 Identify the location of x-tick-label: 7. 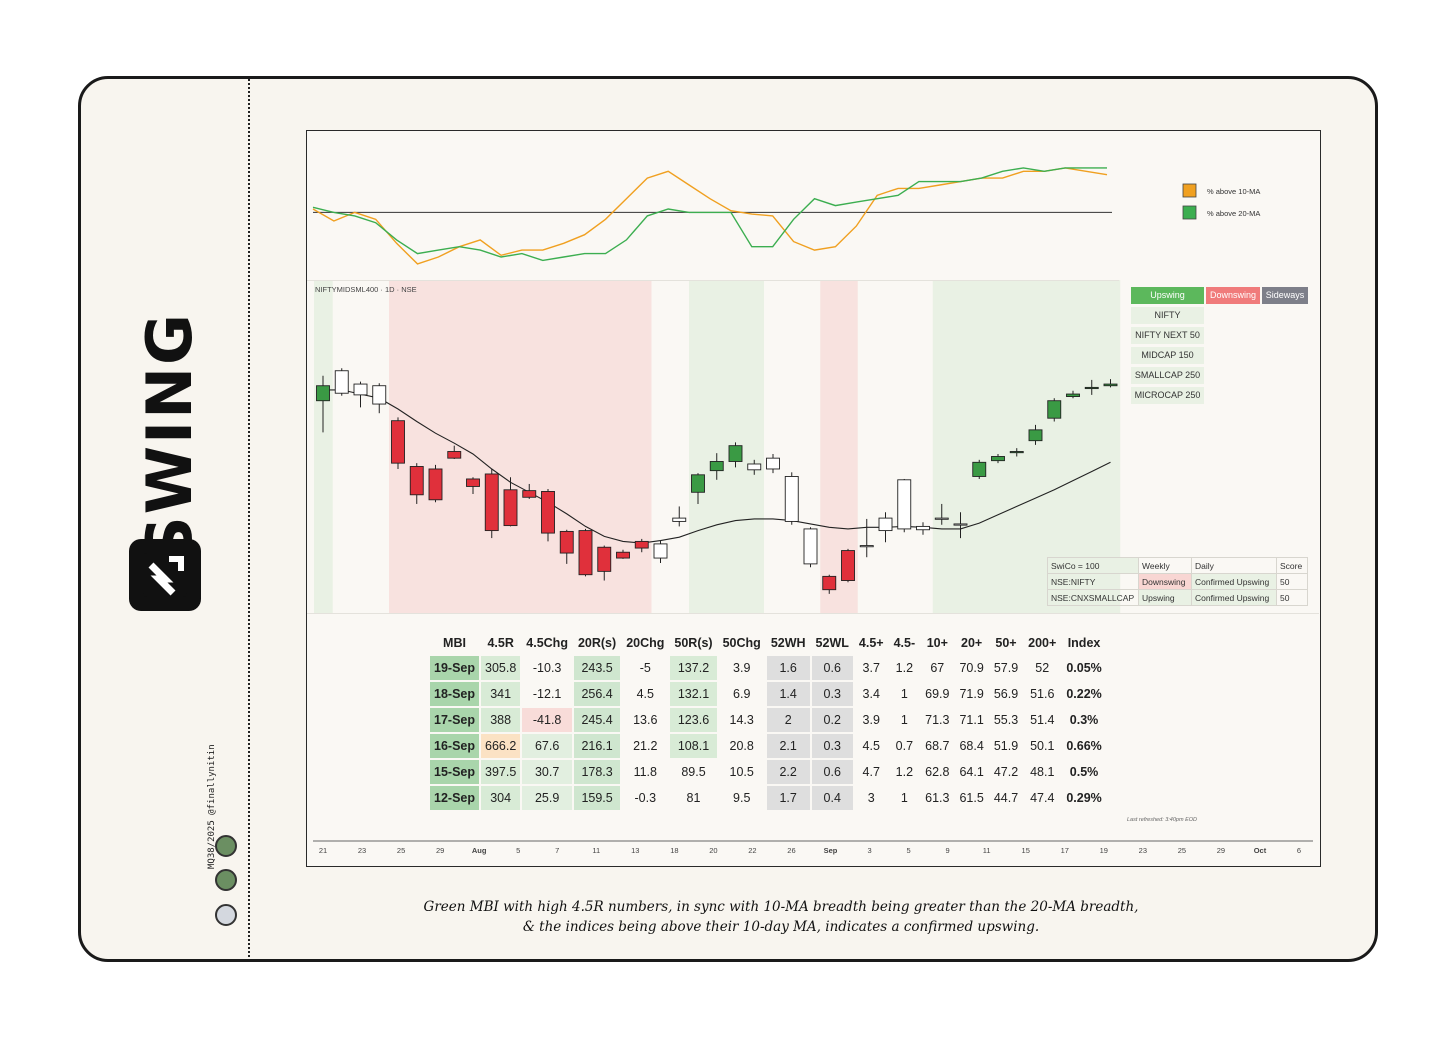
(557, 850).